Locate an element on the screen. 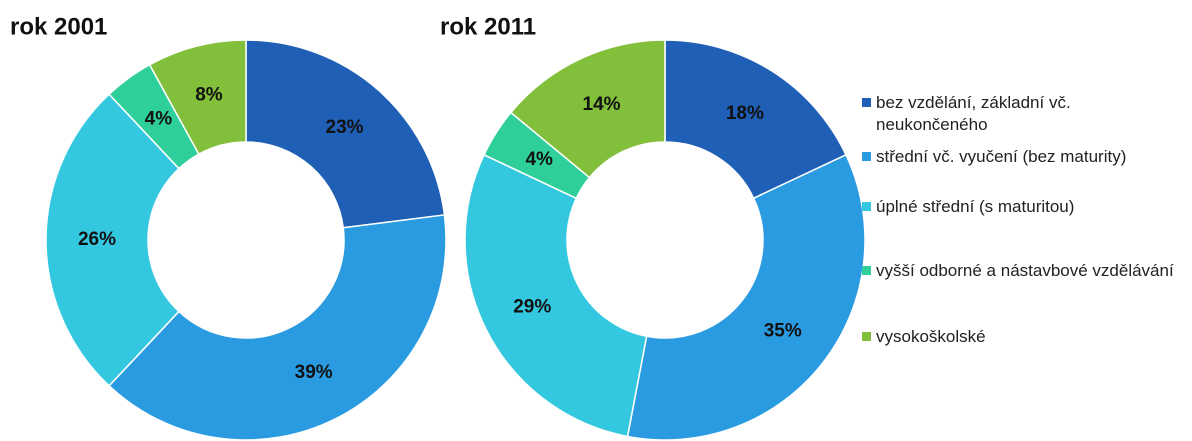  value-label: 23% is located at coordinates (345, 127).